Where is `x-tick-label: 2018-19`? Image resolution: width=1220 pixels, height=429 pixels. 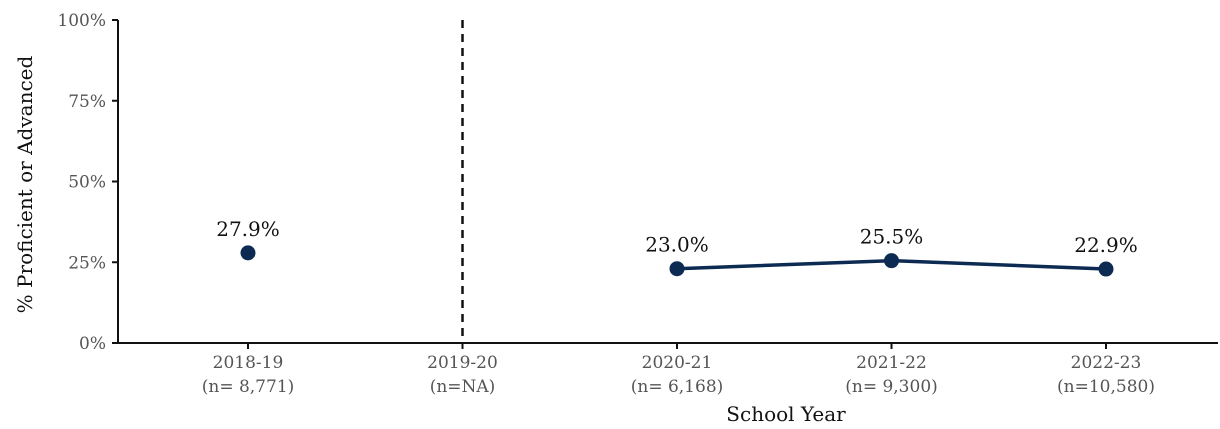
x-tick-label: 2018-19 is located at coordinates (248, 363).